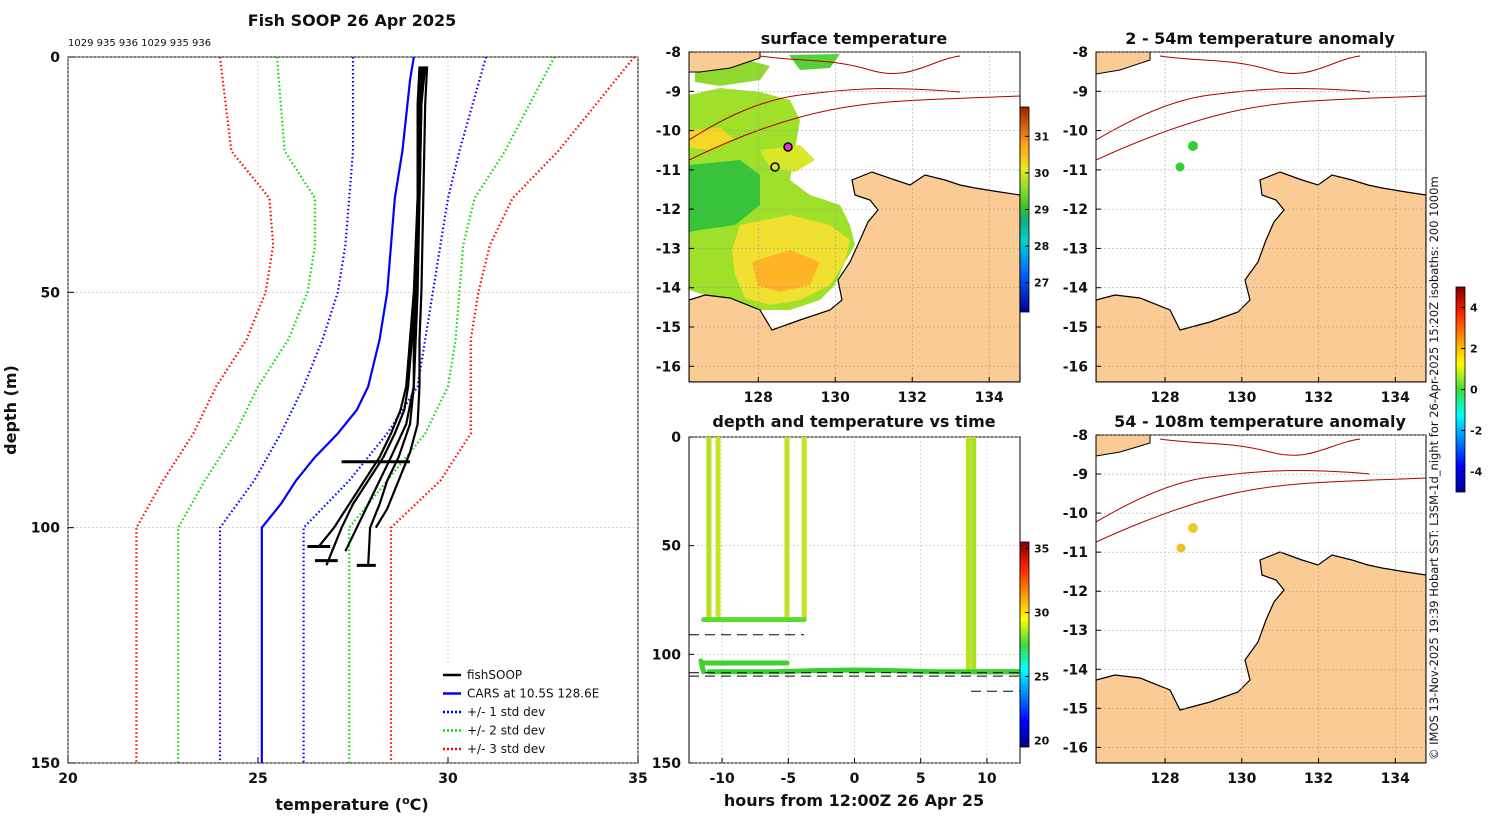 The height and width of the screenshot is (820, 1500). Describe the element at coordinates (1080, 436) in the screenshot. I see `anom2-ytick-label: -8` at that location.